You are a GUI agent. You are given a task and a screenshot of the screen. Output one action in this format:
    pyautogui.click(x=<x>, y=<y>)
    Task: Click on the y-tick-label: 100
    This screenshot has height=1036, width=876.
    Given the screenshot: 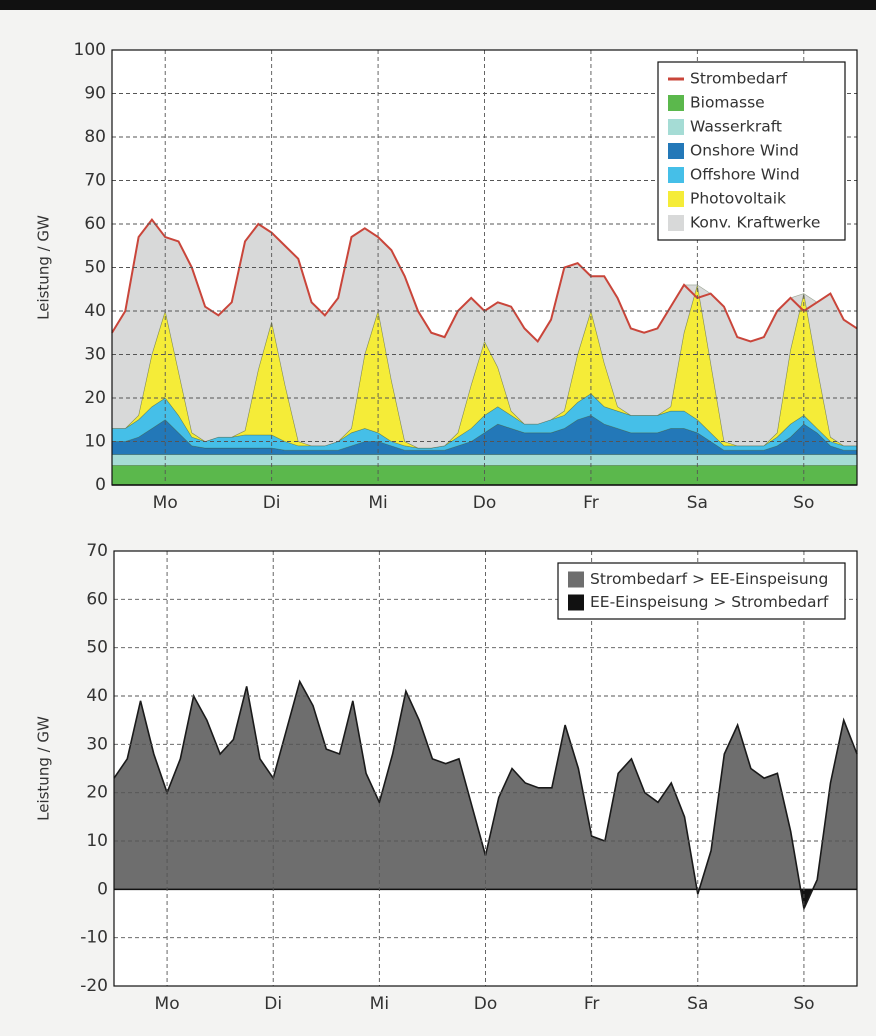 What is the action you would take?
    pyautogui.click(x=90, y=50)
    